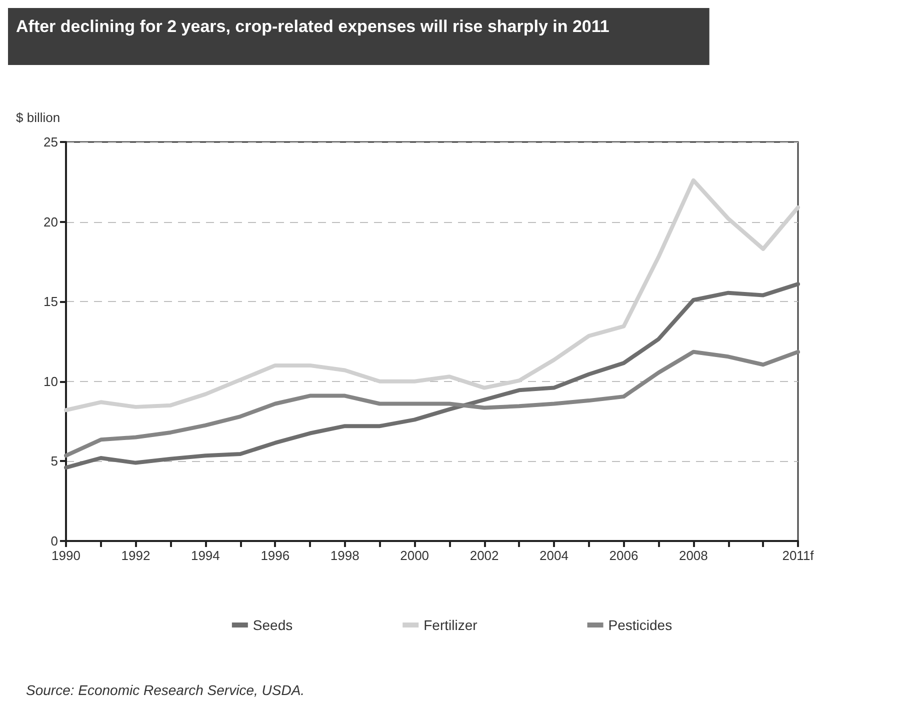  Describe the element at coordinates (415, 555) in the screenshot. I see `x-tick-label: 2000` at that location.